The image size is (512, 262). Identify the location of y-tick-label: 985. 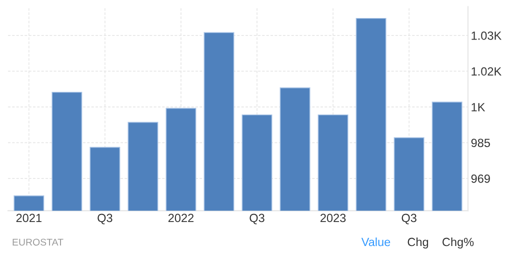
(480, 143).